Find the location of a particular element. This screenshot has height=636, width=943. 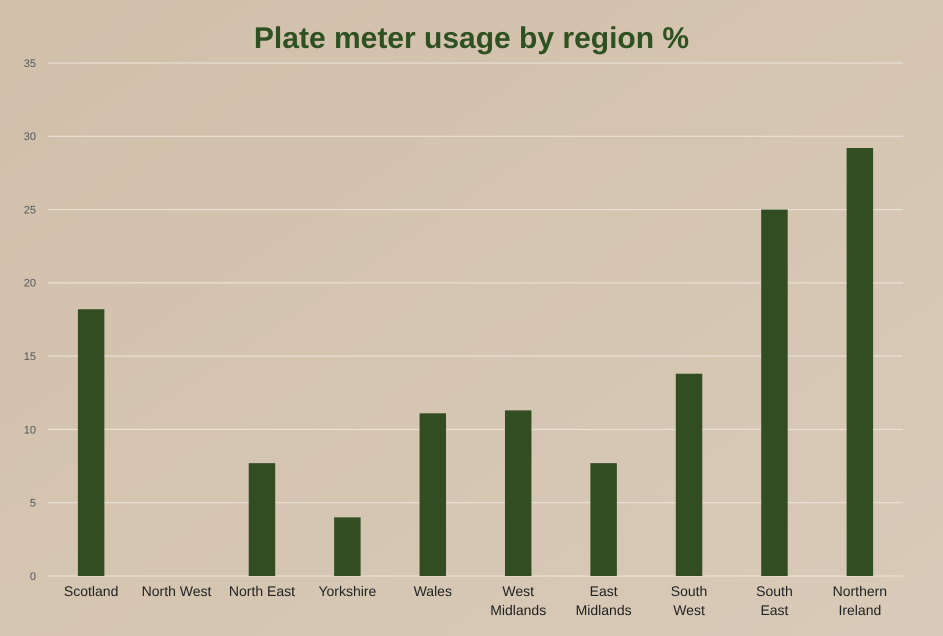

x-tick-label: Northern Ireland is located at coordinates (860, 600).